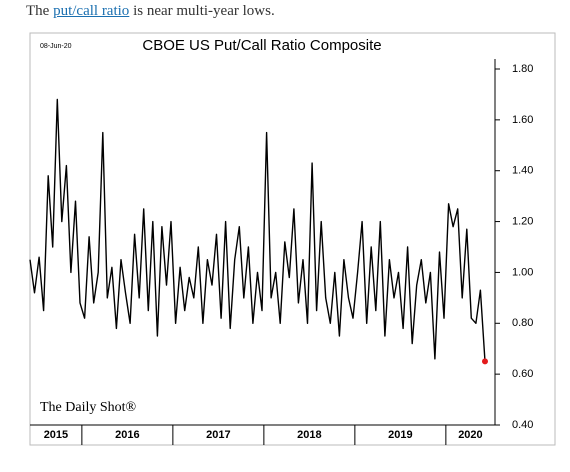 The image size is (570, 472). Describe the element at coordinates (522, 425) in the screenshot. I see `y-tick-label: 0.40` at that location.